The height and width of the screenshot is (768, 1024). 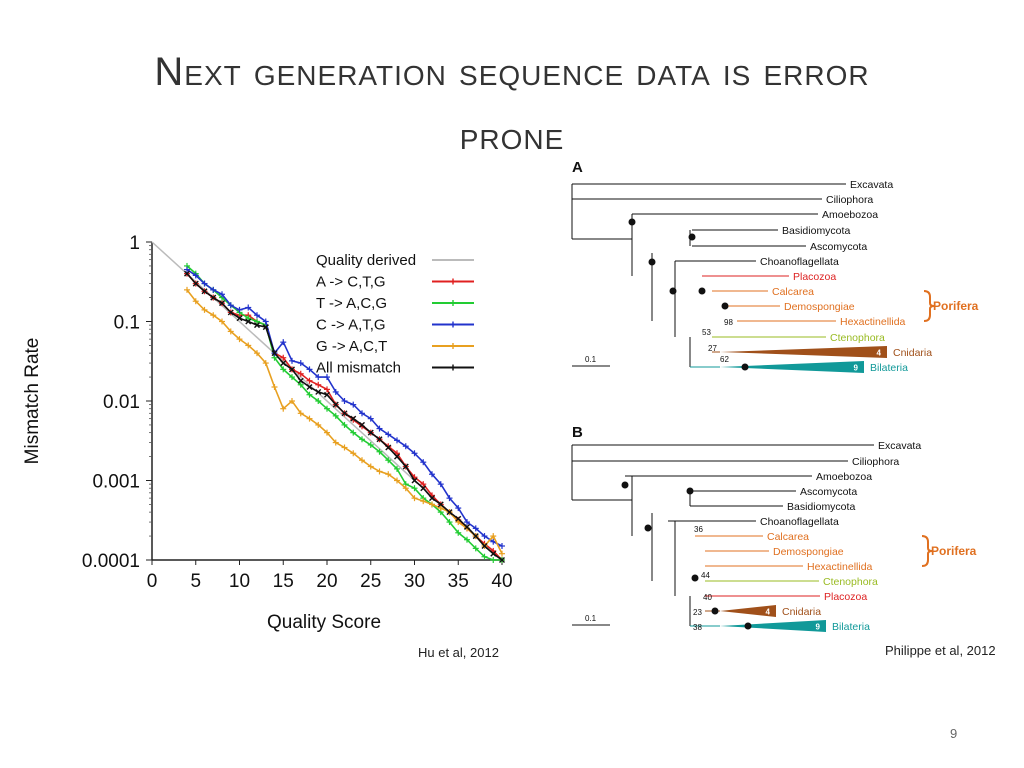 I want to click on legend-label: Quality derived, so click(x=366, y=260).